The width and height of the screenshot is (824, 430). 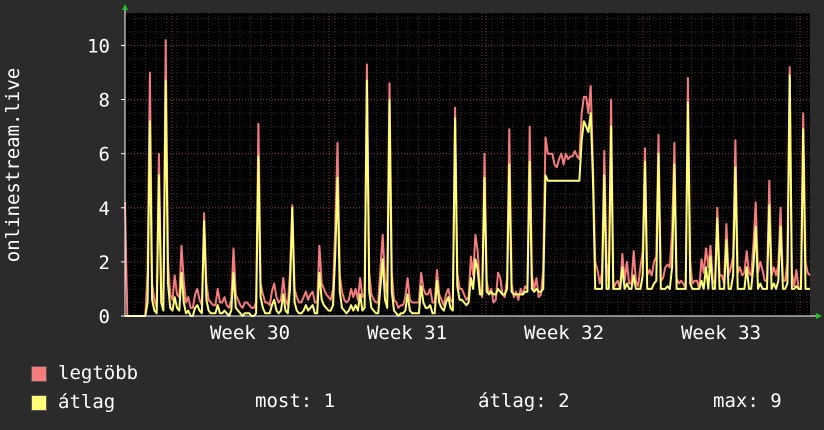 I want to click on y-axis-label: onlinestream.live, so click(x=13, y=165).